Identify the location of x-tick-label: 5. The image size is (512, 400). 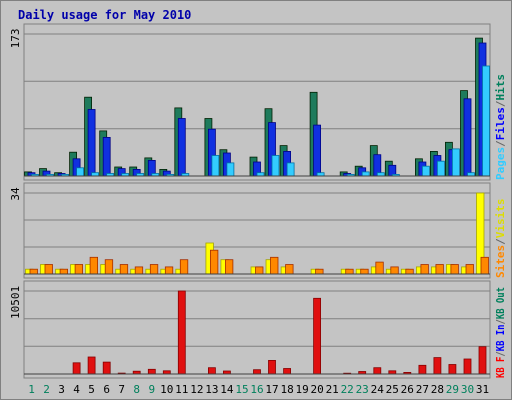
(91, 389).